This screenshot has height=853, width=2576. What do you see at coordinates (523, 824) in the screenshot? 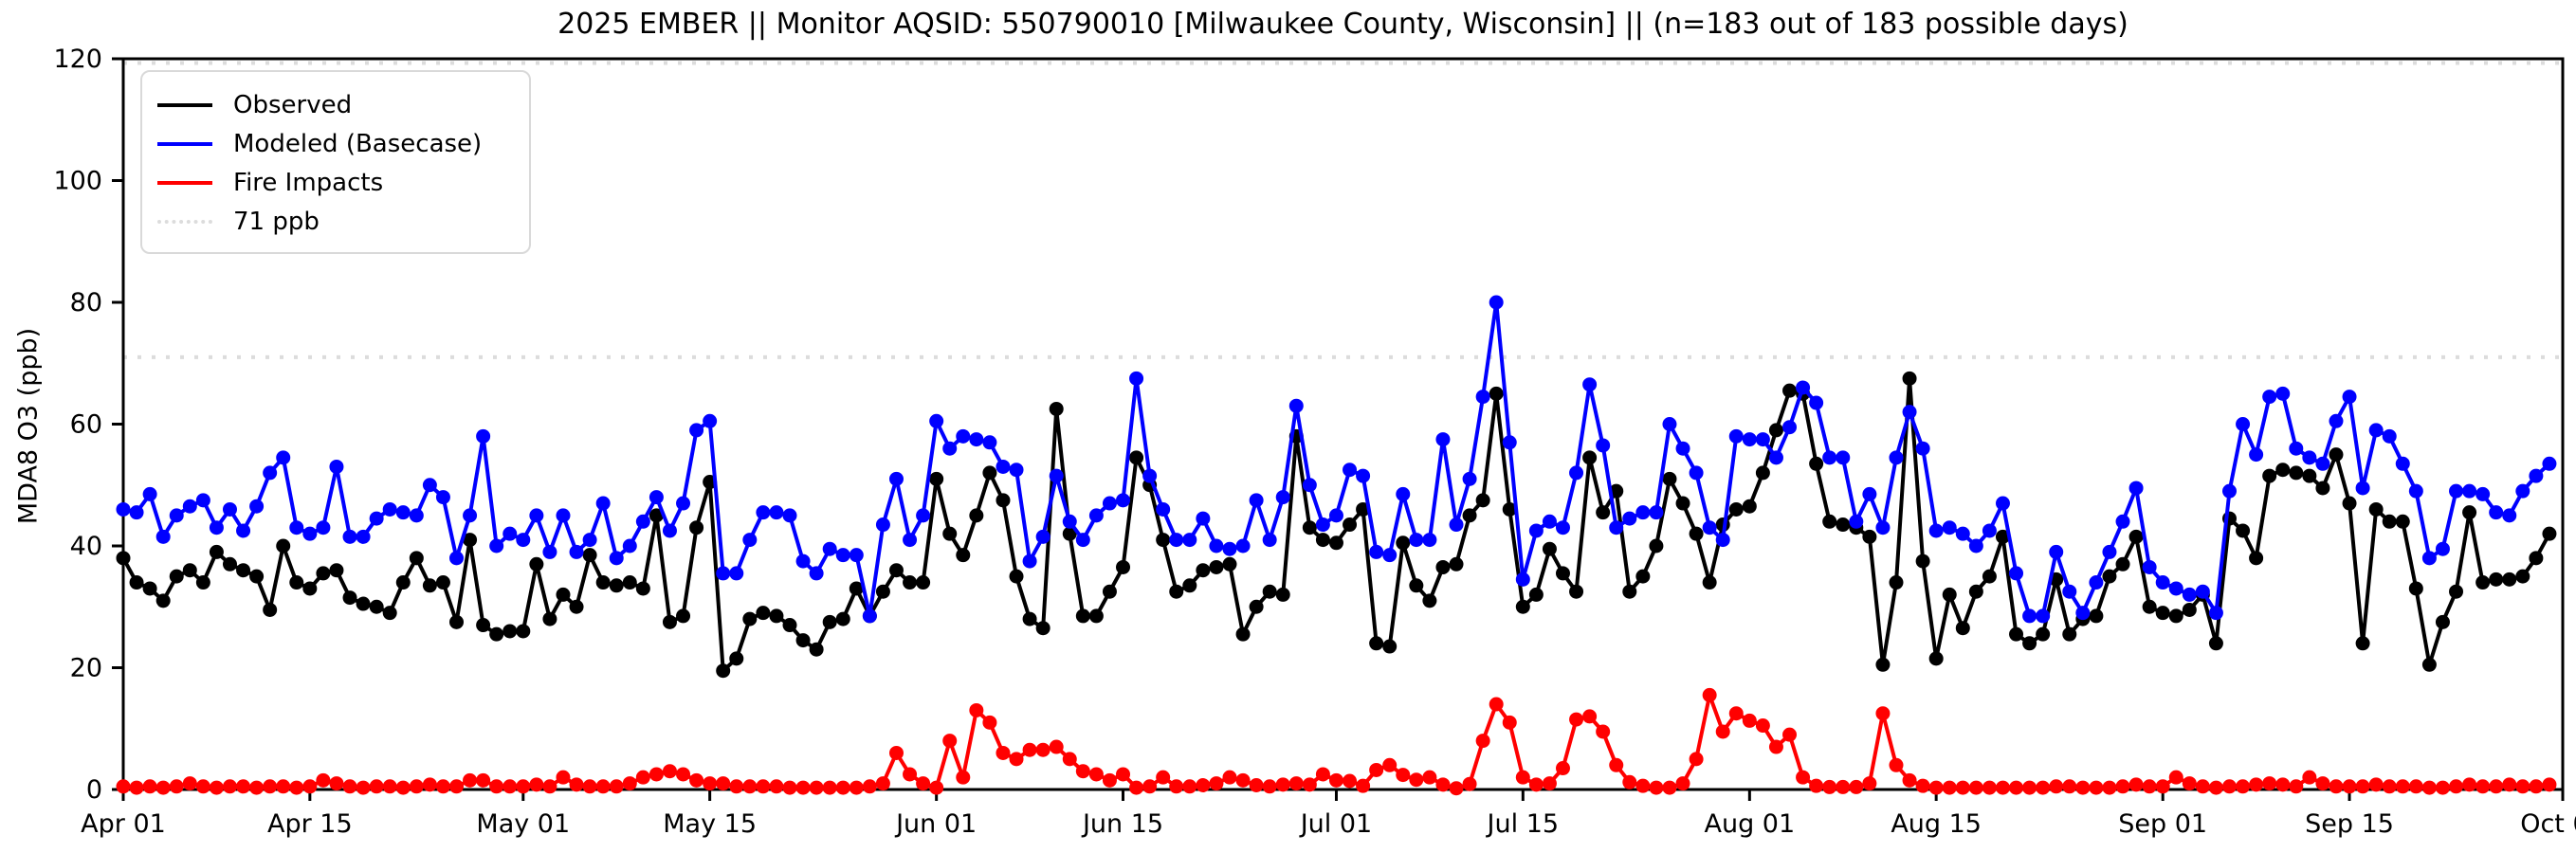
I see `x-tick-label: May 01` at bounding box center [523, 824].